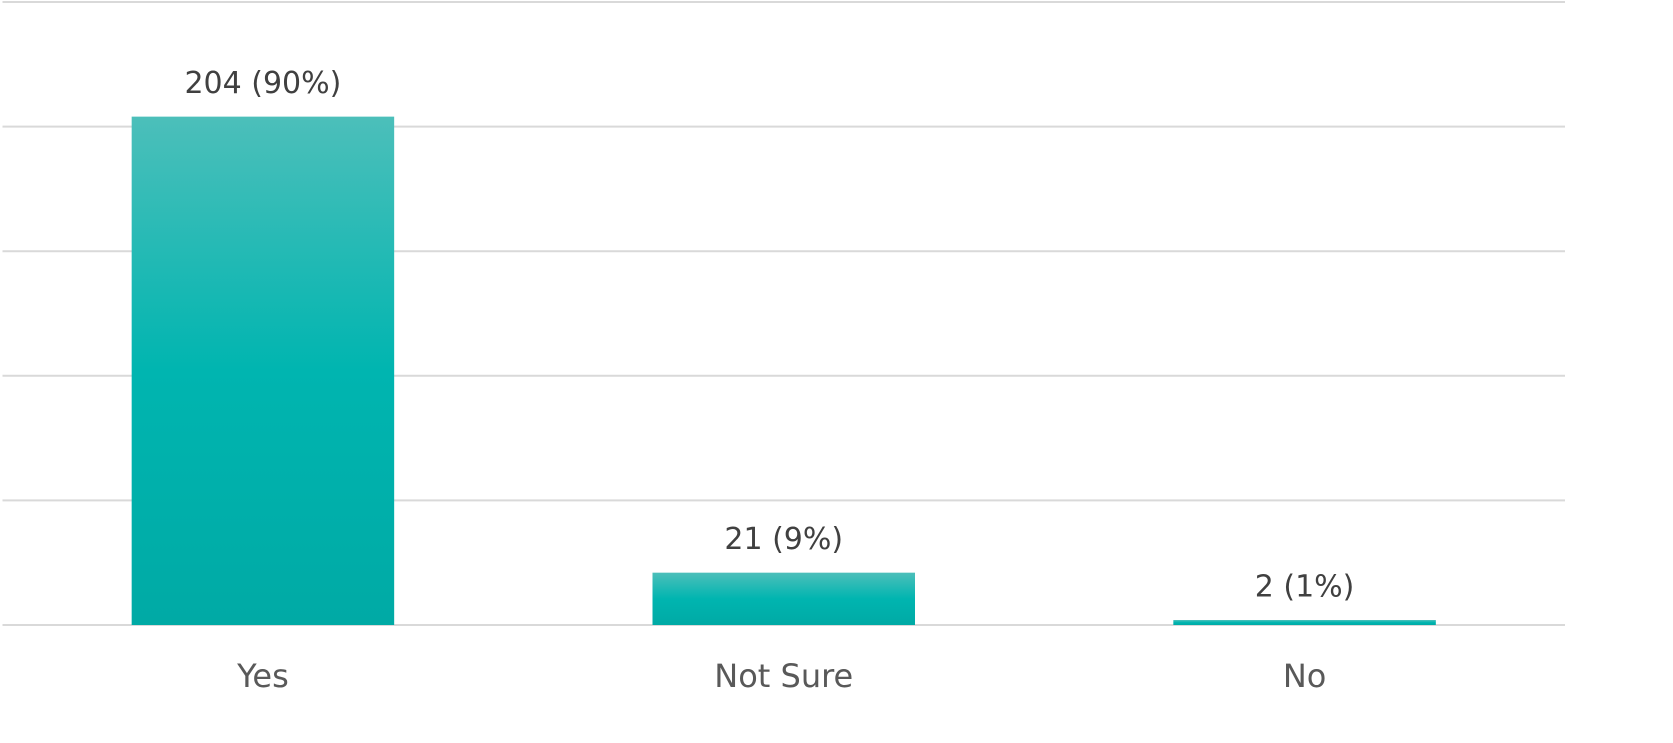  I want to click on x-tick-label: Not Sure, so click(783, 676).